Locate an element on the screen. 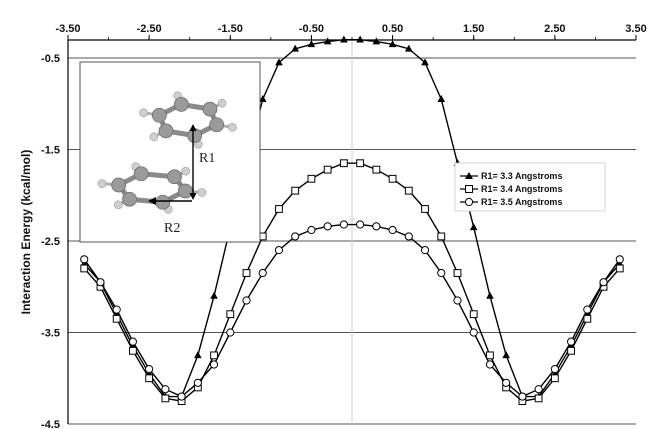 The image size is (651, 429). inset-frame is located at coordinates (170, 152).